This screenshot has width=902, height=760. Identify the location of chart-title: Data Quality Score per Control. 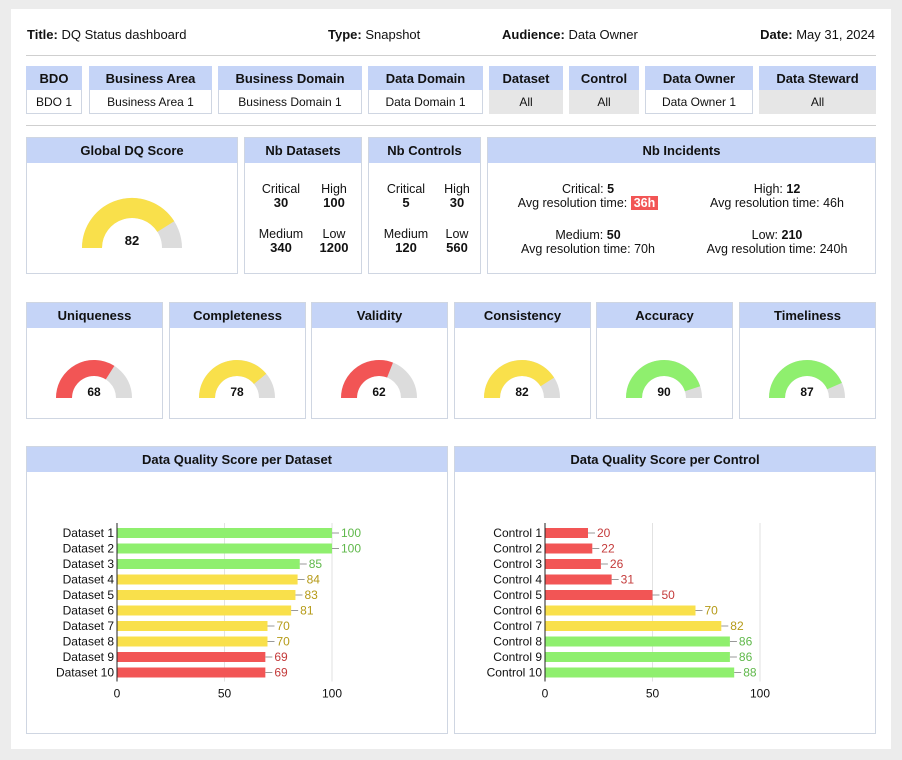
(665, 459).